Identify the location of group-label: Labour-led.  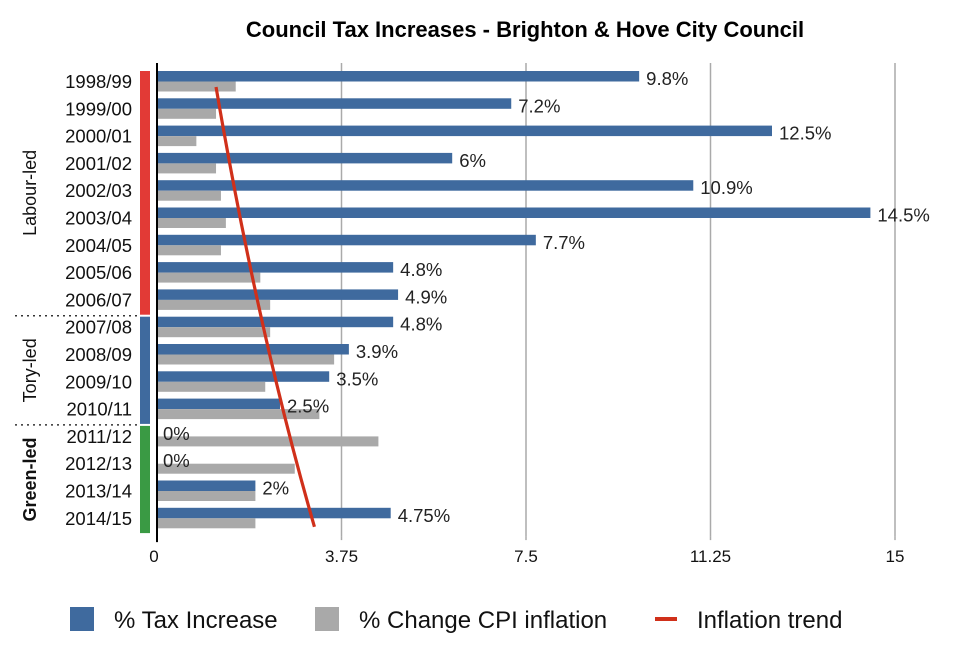
(30, 193).